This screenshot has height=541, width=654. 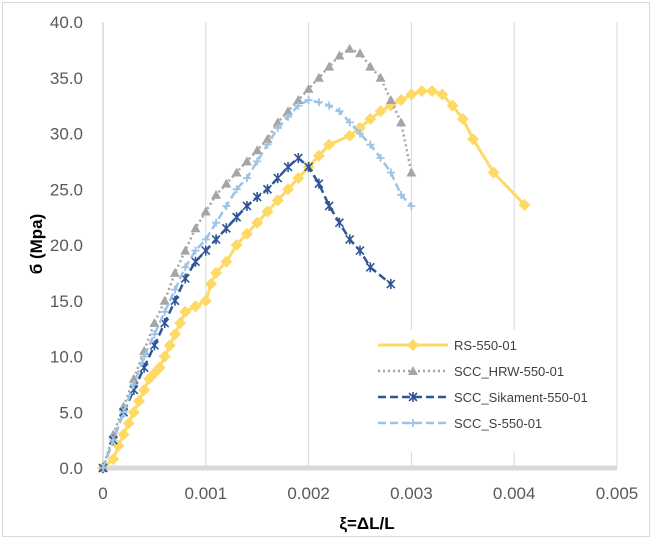 What do you see at coordinates (514, 493) in the screenshot?
I see `x-tick-label: 0.004` at bounding box center [514, 493].